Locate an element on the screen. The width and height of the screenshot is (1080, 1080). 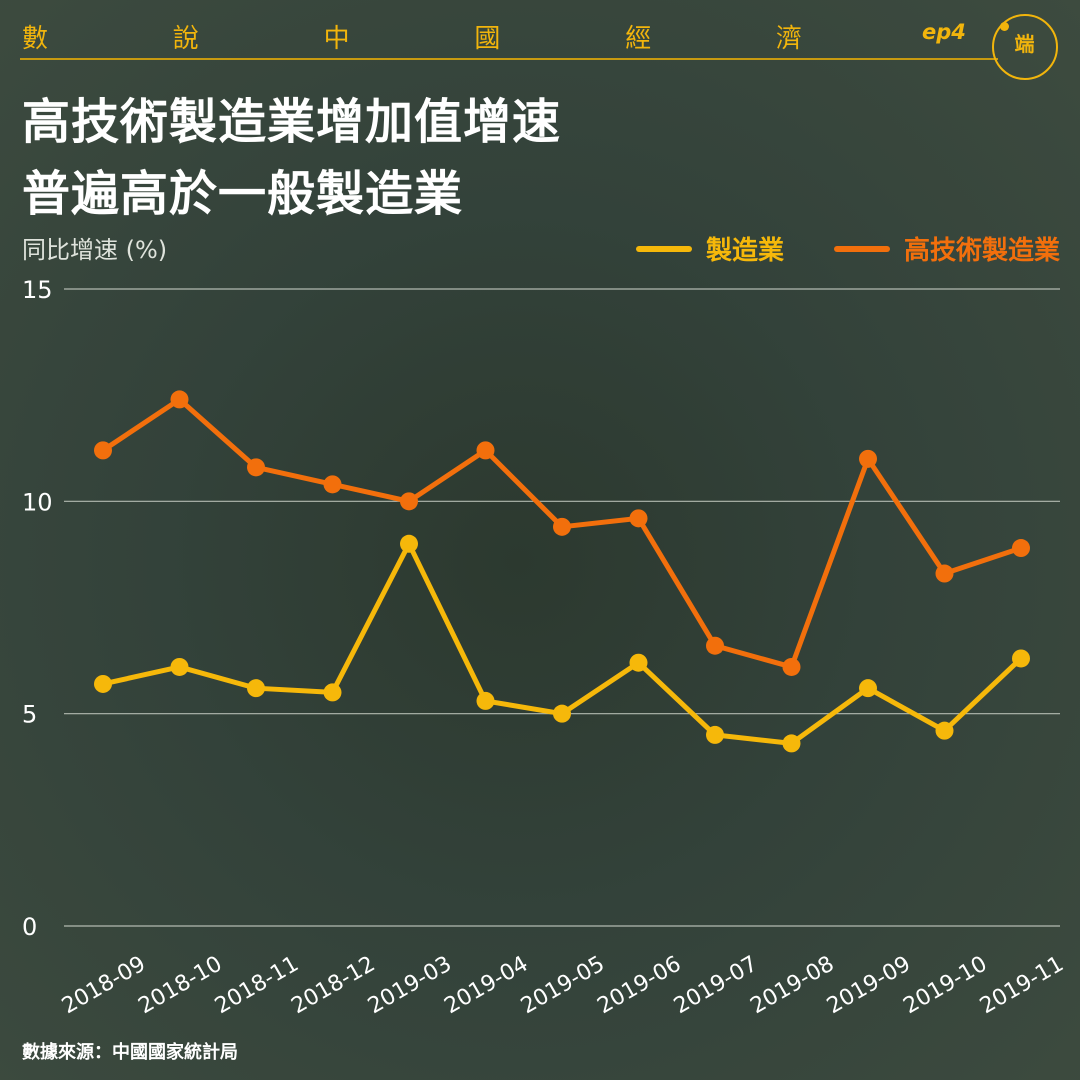
x-tick-label: 2019-10 is located at coordinates (945, 986).